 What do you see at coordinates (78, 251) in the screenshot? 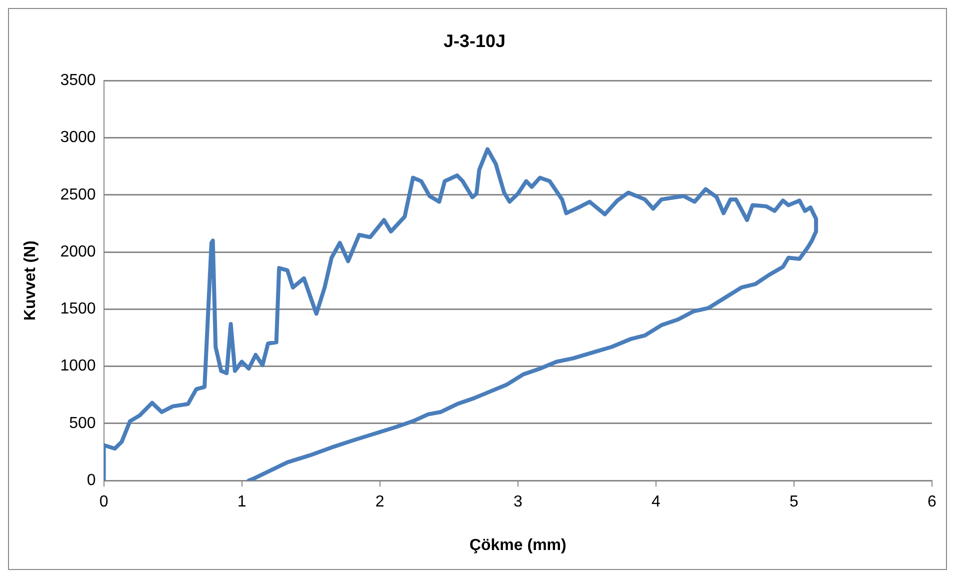
I see `y-tick-label: 2000` at bounding box center [78, 251].